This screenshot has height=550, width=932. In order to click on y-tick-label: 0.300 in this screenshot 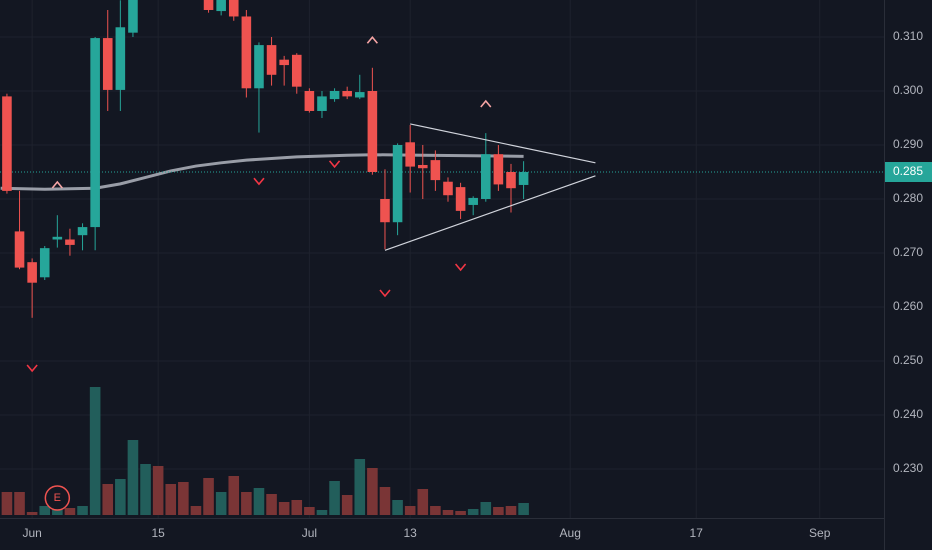, I will do `click(908, 90)`.